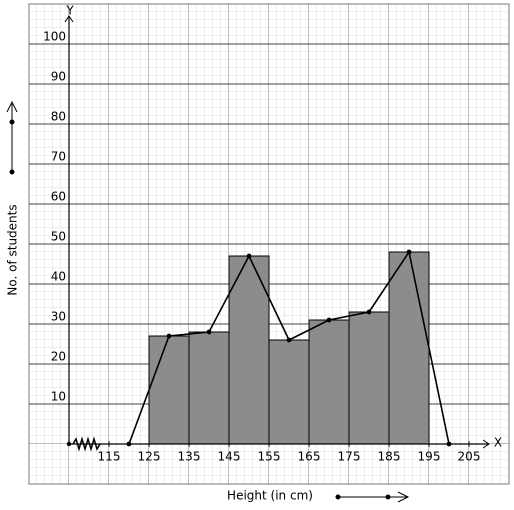 This screenshot has height=510, width=514. Describe the element at coordinates (12, 137) in the screenshot. I see `scale-arrow-left` at that location.